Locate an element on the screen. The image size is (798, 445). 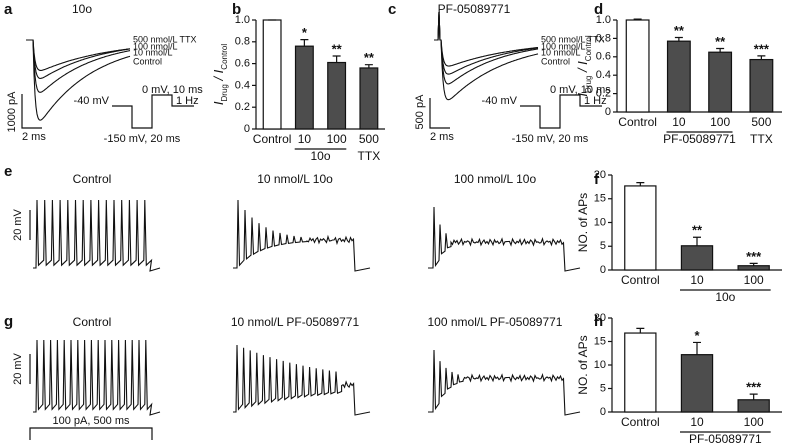
stimulus-label: 100 pA, 500 ms is located at coordinates (91, 421).